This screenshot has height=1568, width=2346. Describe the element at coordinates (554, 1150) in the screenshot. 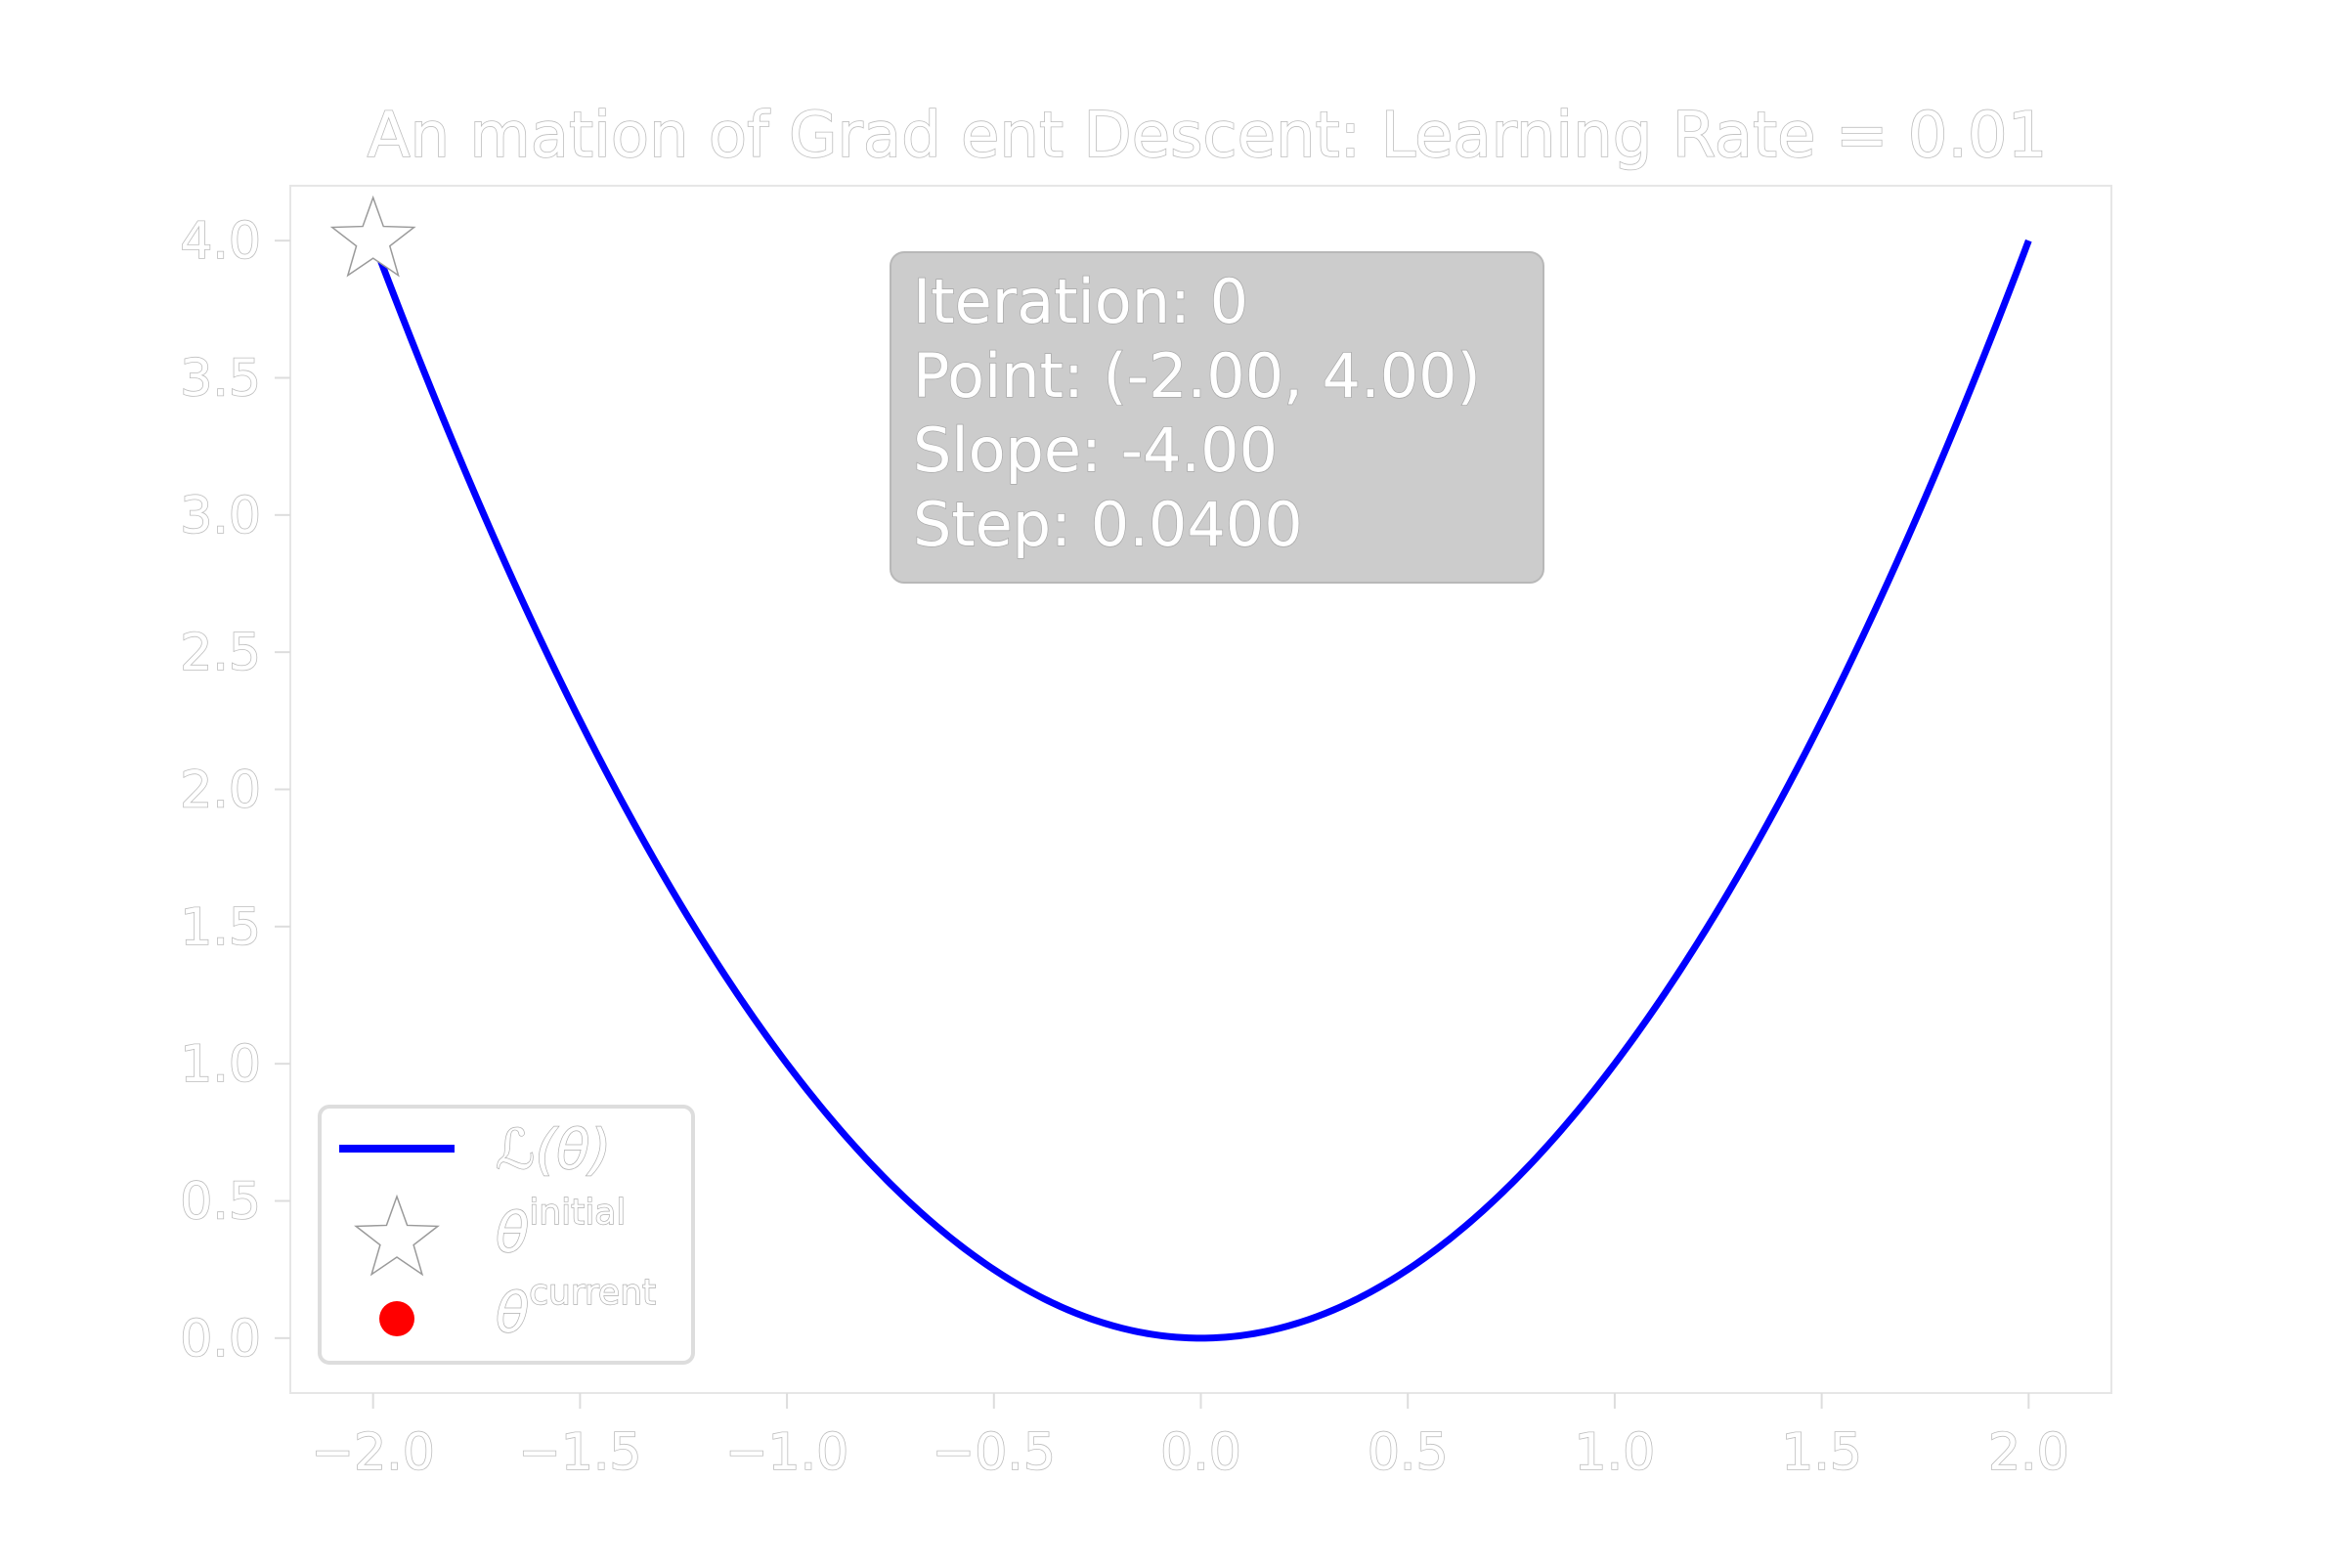

I see `legend-label-loss: ℒ(θ)` at that location.